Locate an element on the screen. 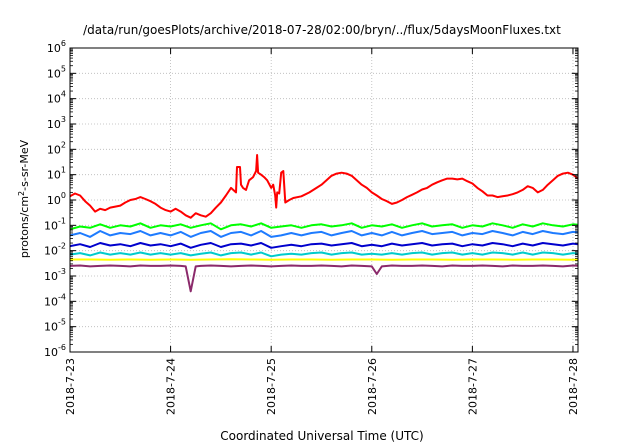 The height and width of the screenshot is (448, 640). y-tick-label: 10⁻² is located at coordinates (55, 250).